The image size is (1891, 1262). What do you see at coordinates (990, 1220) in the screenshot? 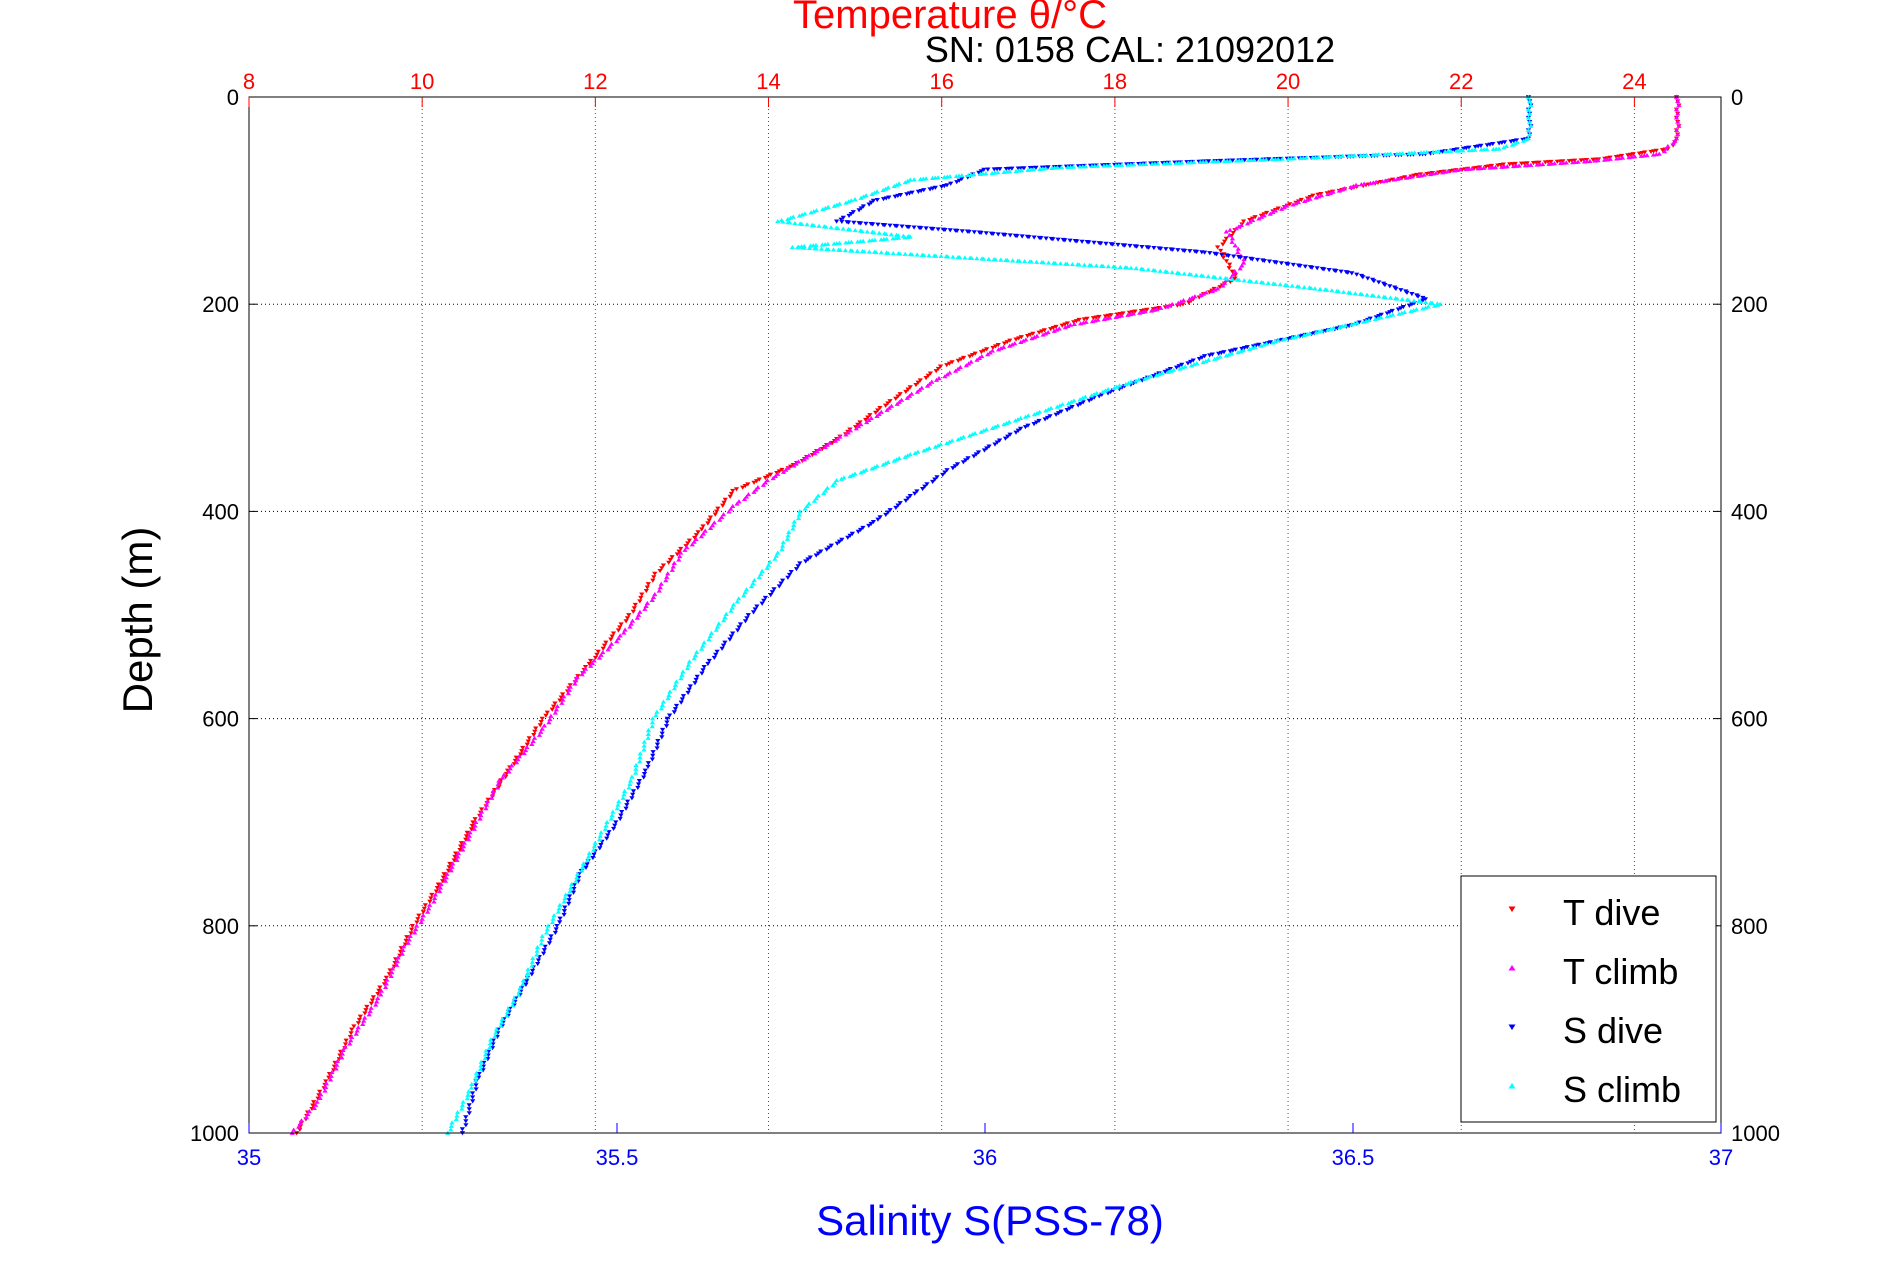
I see `salinity-axis-title: Salinity S(PSS-78)` at bounding box center [990, 1220].